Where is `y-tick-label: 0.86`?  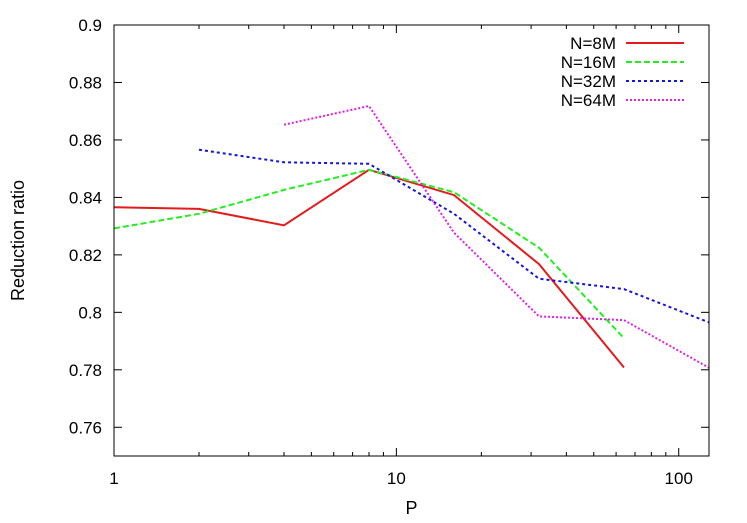
y-tick-label: 0.86 is located at coordinates (85, 140).